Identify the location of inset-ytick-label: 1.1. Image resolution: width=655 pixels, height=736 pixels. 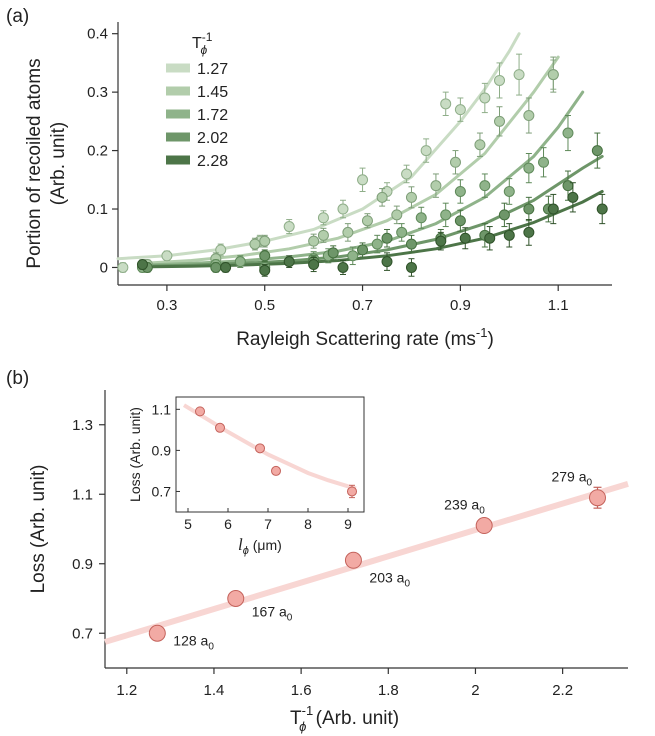
(162, 409).